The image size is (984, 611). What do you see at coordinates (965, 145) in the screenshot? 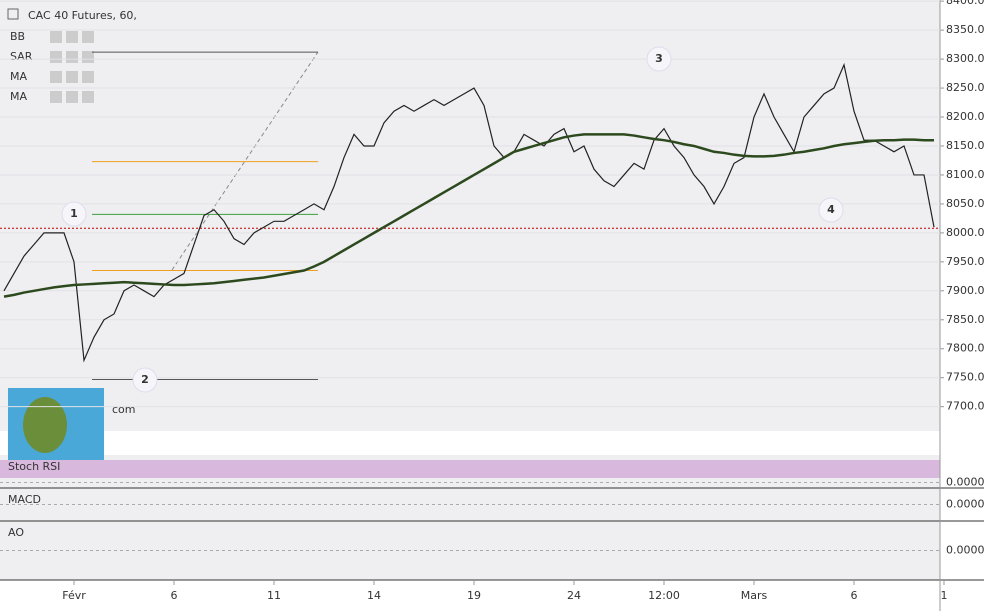
I see `y-tick-label: 8150.0` at bounding box center [965, 145].